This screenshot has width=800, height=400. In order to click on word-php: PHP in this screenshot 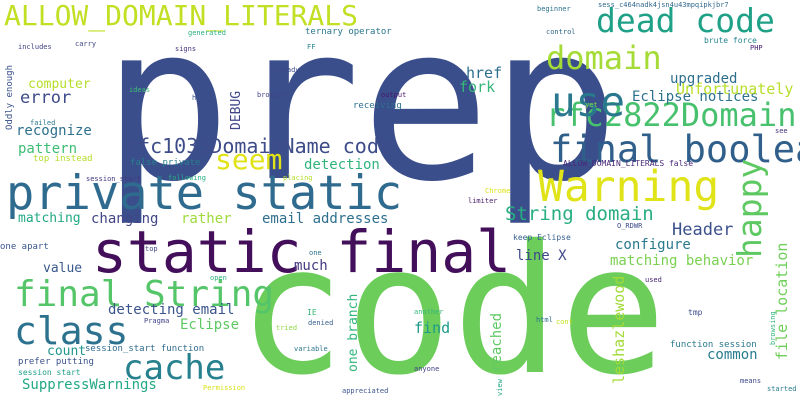, I will do `click(756, 48)`.